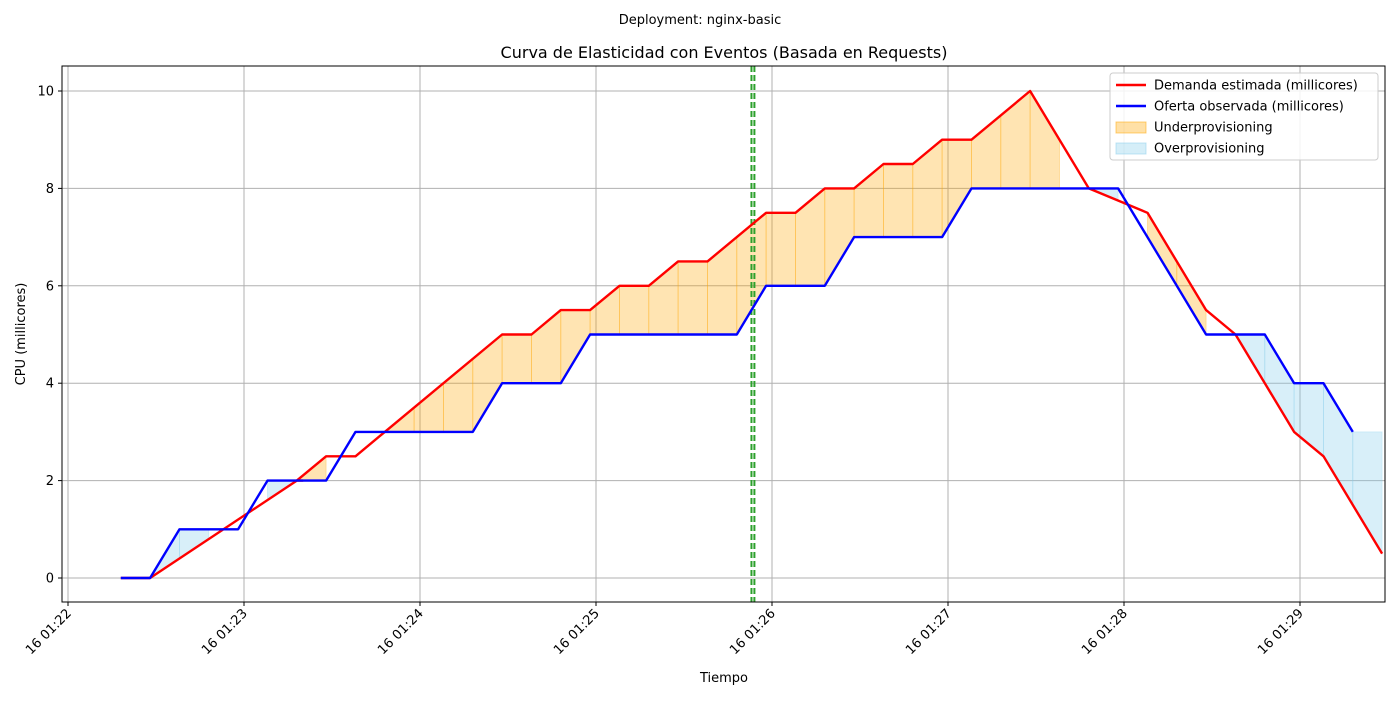 Image resolution: width=1400 pixels, height=704 pixels. Describe the element at coordinates (49, 632) in the screenshot. I see `x-tick-label: 16 01:22` at that location.